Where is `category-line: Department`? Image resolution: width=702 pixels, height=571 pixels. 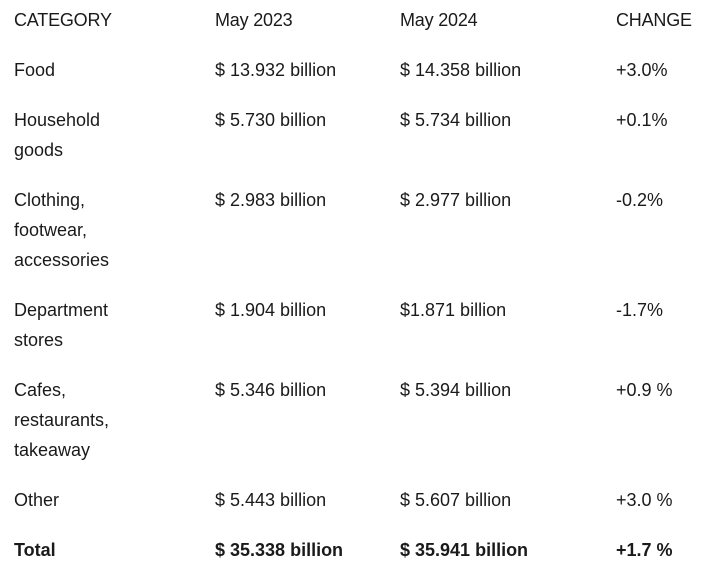 category-line: Department is located at coordinates (61, 310).